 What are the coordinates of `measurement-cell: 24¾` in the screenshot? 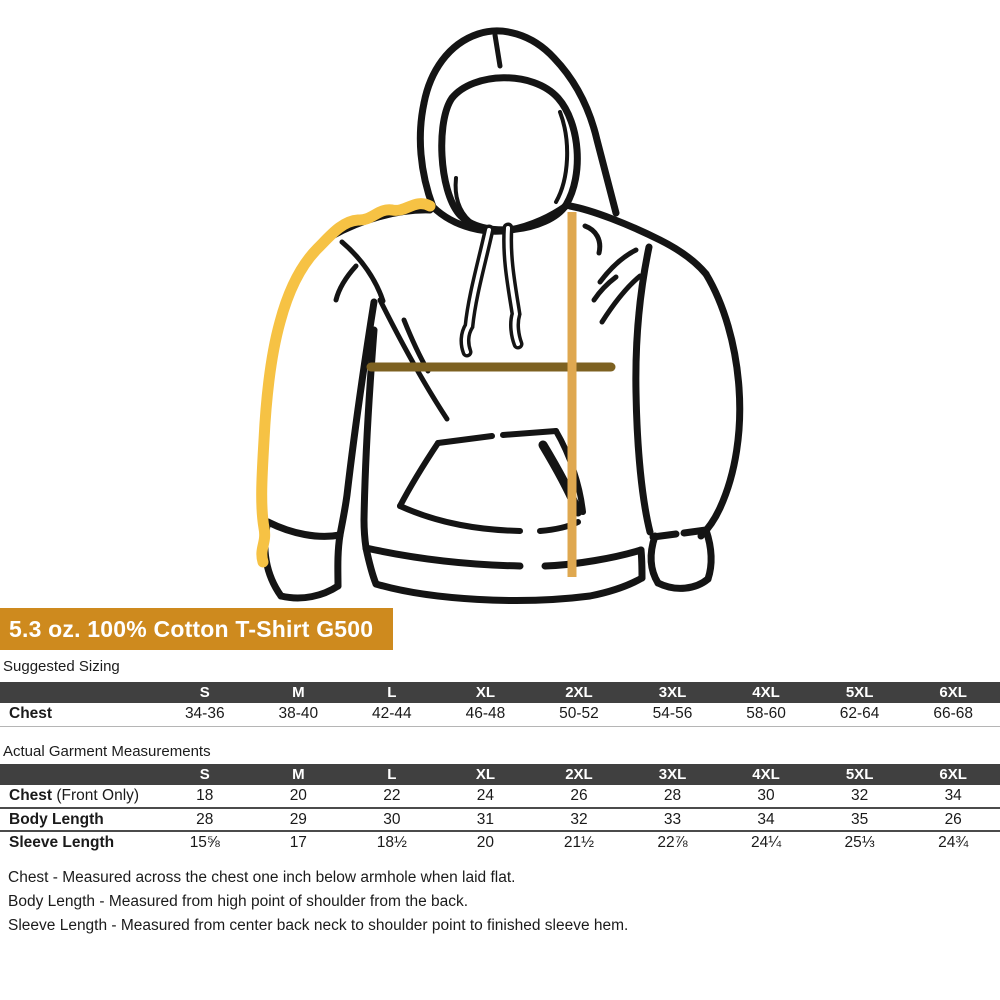 It's located at (953, 842).